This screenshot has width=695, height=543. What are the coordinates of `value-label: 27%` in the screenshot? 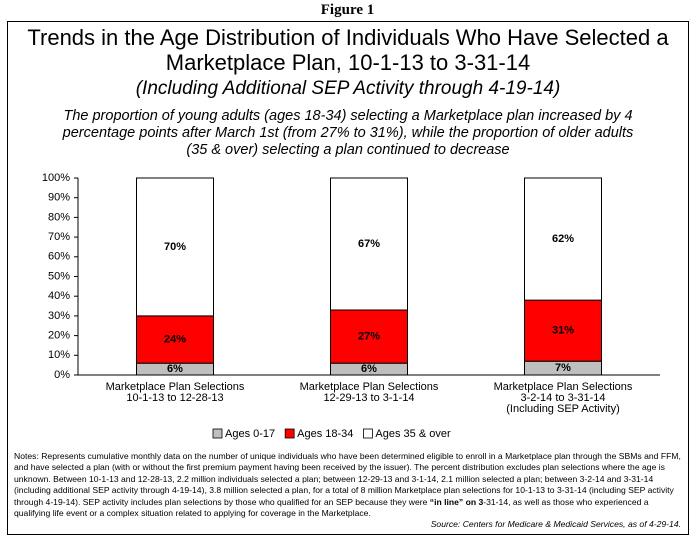 It's located at (369, 336).